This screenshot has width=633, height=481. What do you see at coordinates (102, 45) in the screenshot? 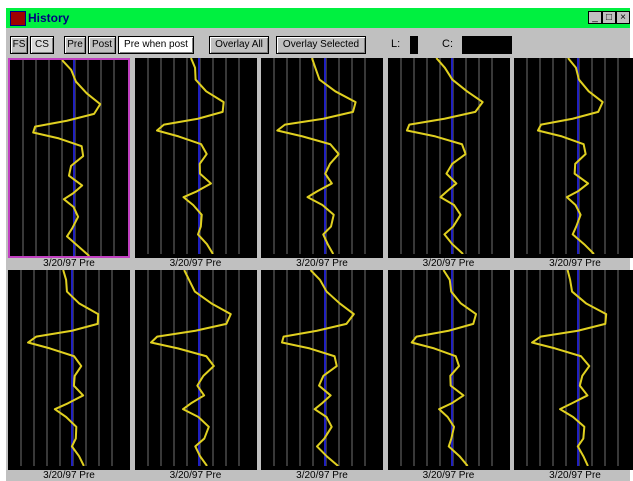
I see `post-button: Post` at bounding box center [102, 45].